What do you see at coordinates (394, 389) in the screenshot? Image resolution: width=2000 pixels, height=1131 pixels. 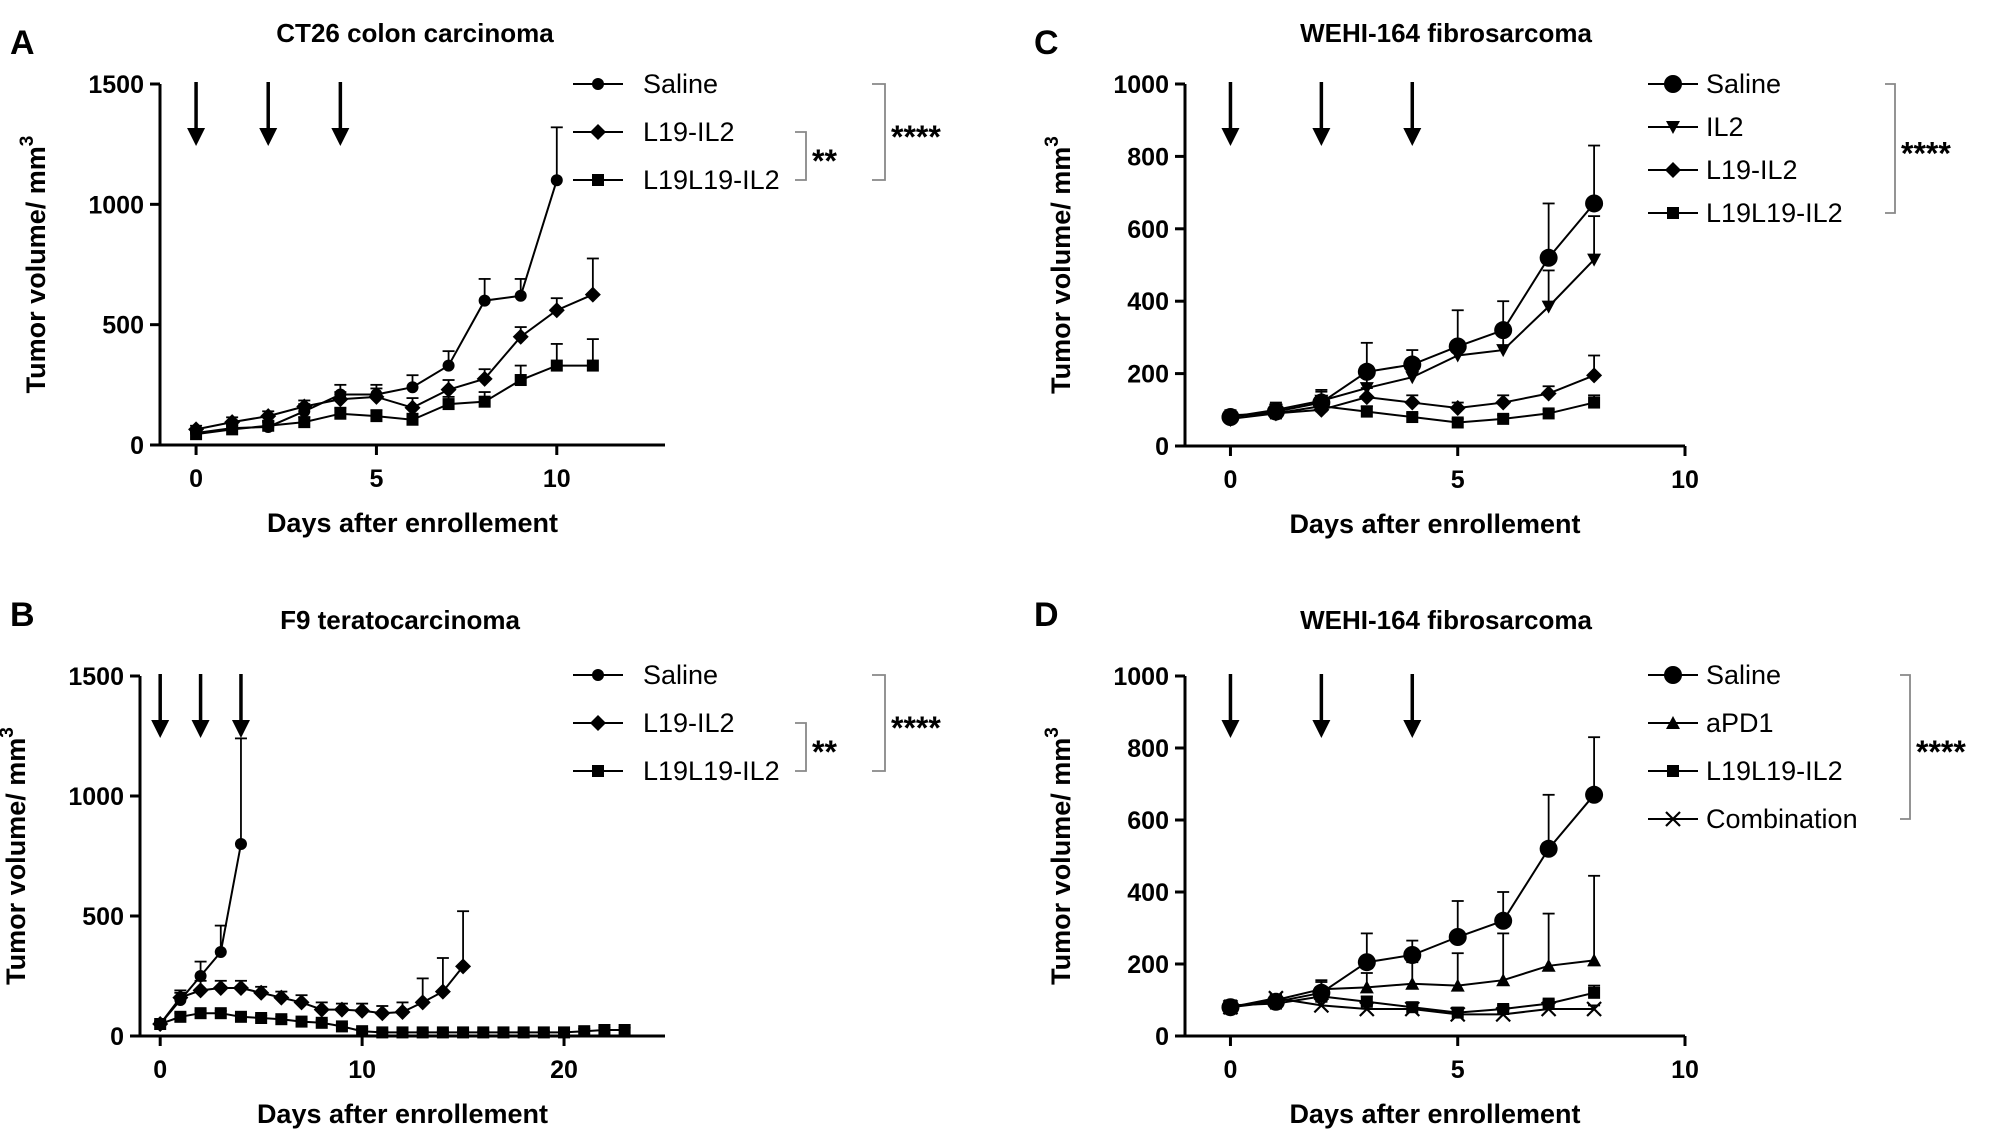 I see `series-l19l19-il2` at bounding box center [394, 389].